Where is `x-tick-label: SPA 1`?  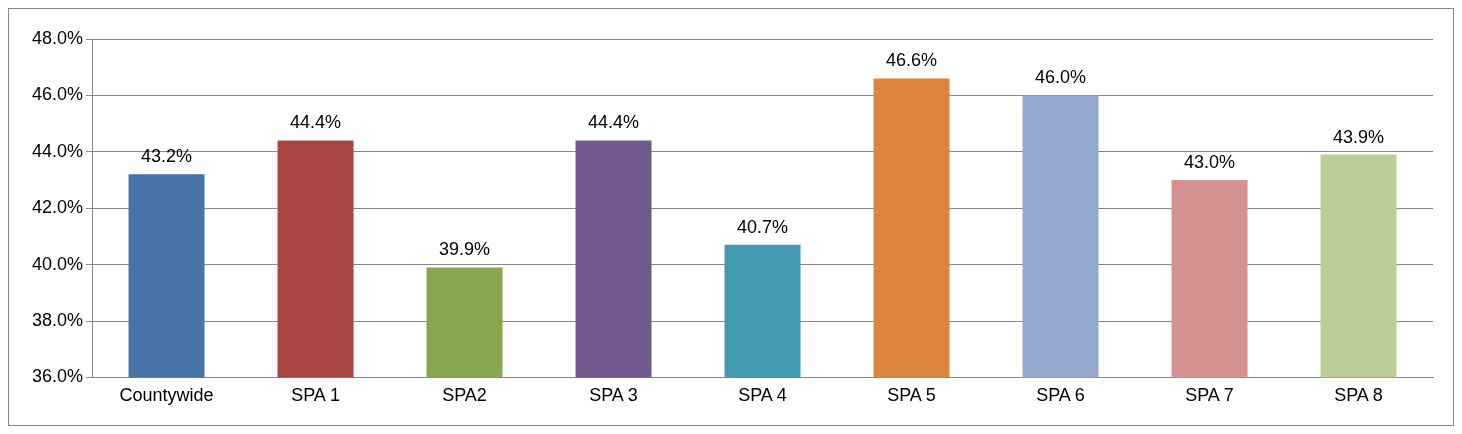
x-tick-label: SPA 1 is located at coordinates (315, 395).